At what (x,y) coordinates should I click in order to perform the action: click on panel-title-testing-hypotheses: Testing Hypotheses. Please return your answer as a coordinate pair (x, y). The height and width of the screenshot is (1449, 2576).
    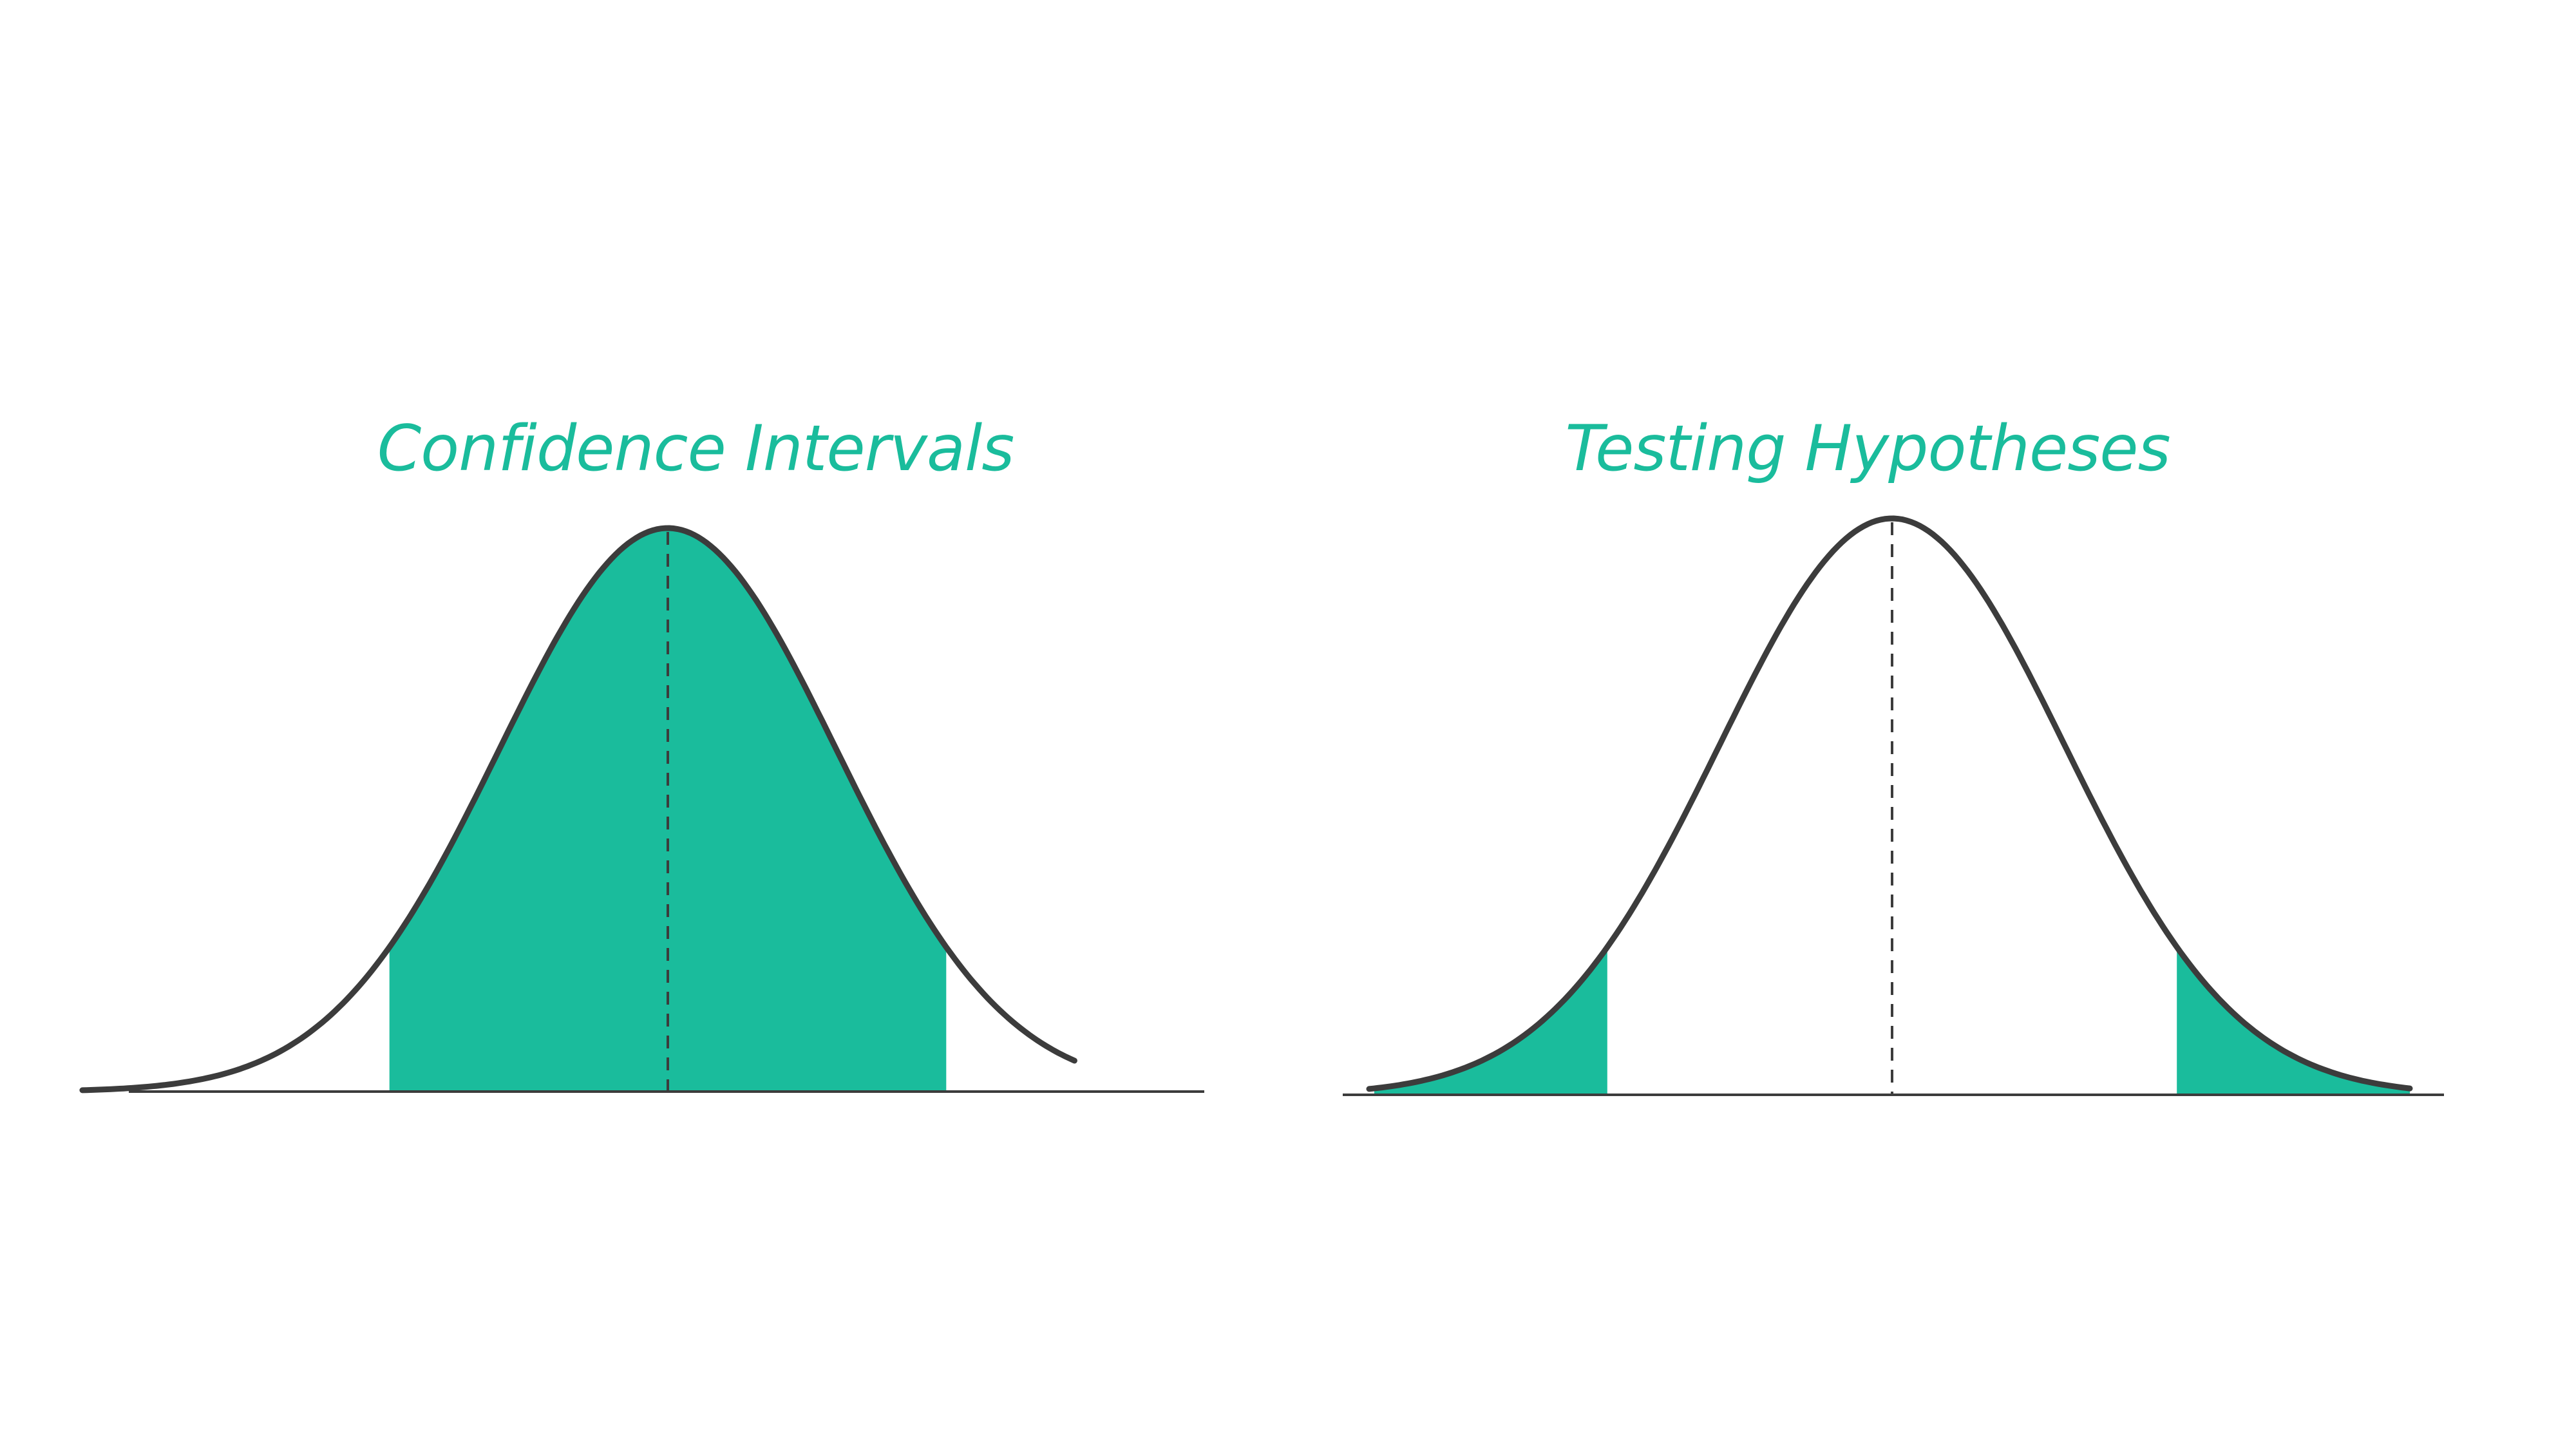
    Looking at the image, I should click on (1867, 449).